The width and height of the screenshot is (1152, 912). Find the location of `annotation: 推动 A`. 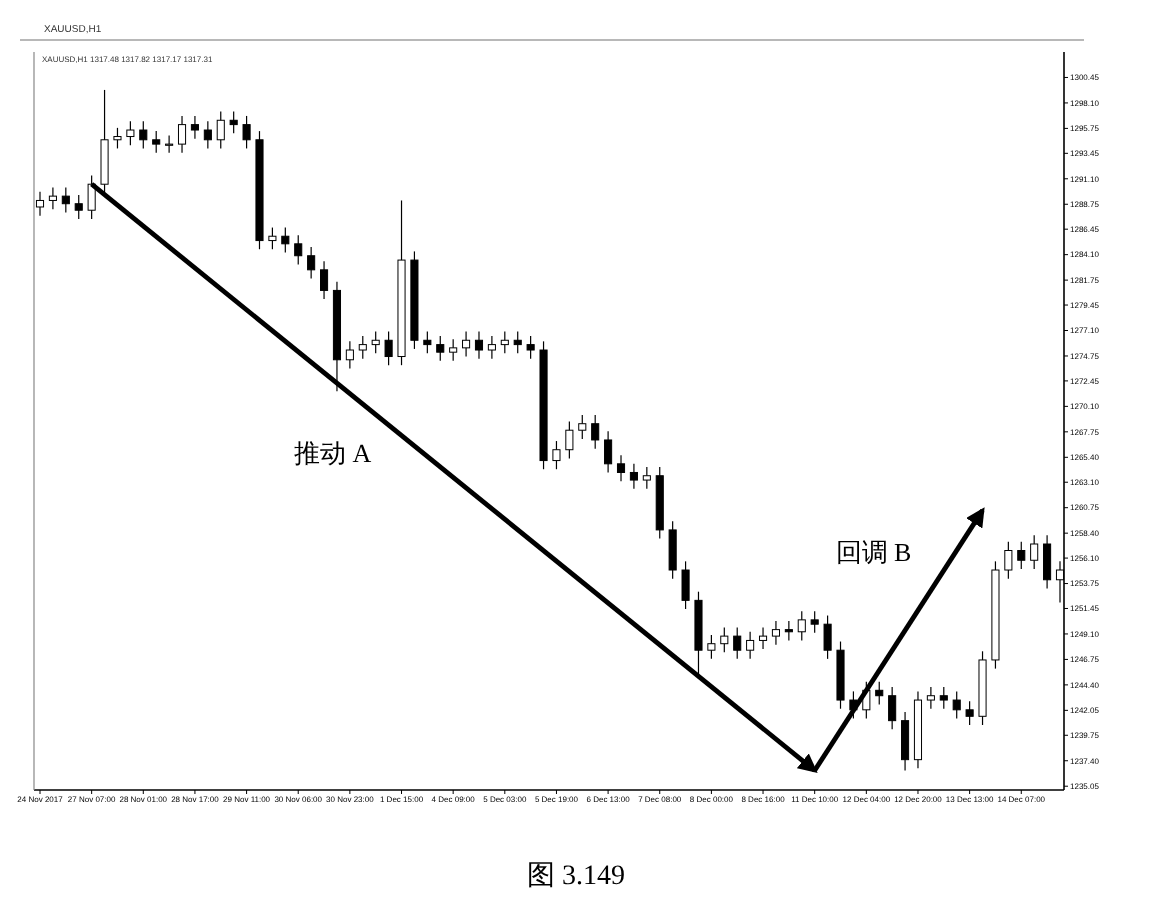

annotation: 推动 A is located at coordinates (333, 452).